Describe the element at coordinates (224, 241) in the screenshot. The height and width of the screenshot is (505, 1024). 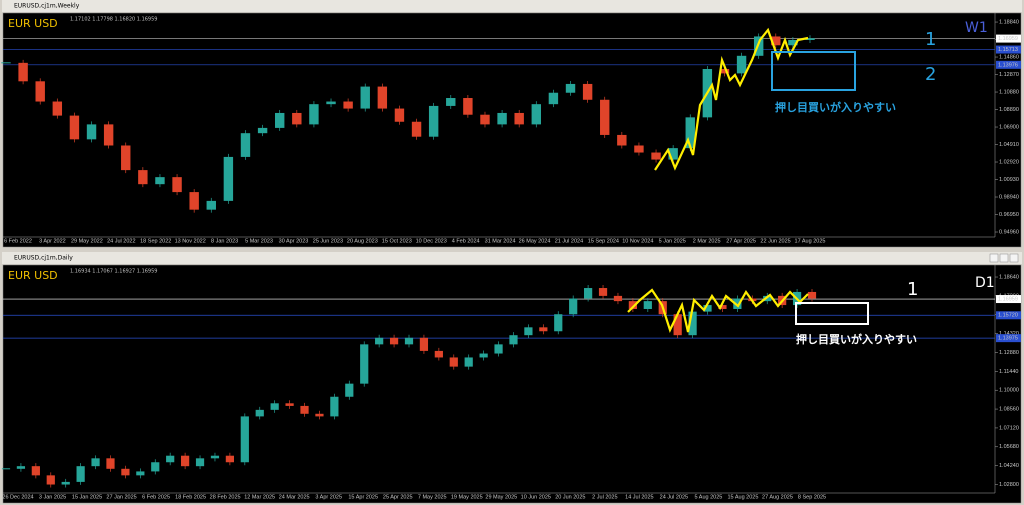
I see `date-label: 8 Jan 2023` at that location.